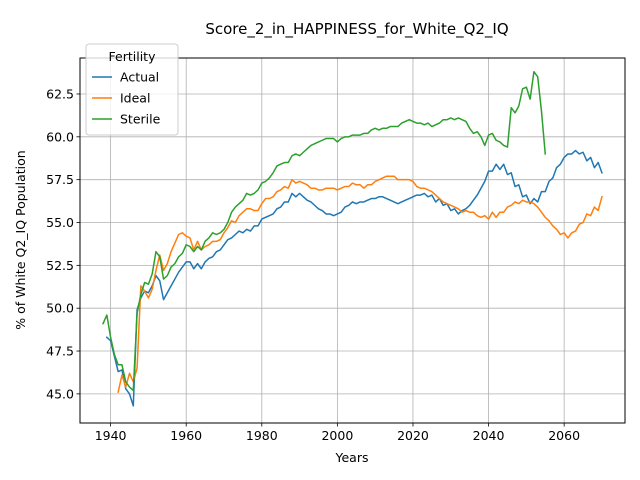 This screenshot has width=640, height=480. I want to click on y-tick-label: 45.0, so click(60, 393).